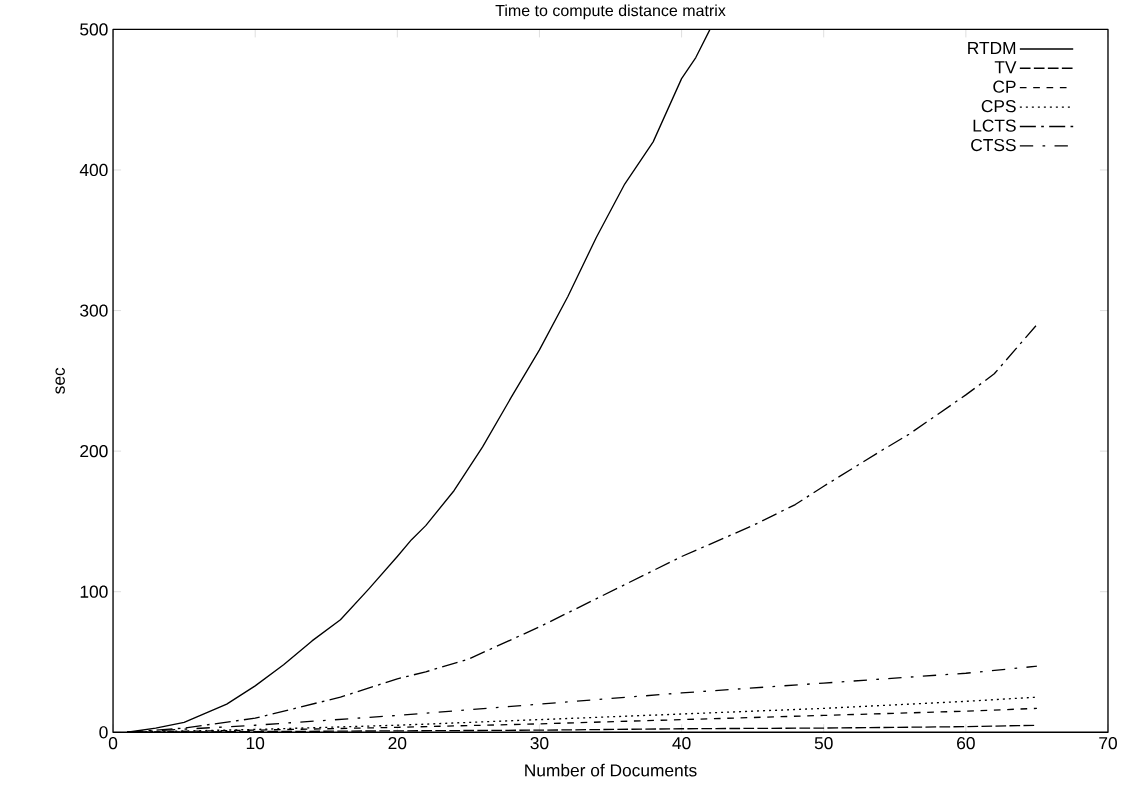 This screenshot has height=799, width=1131. Describe the element at coordinates (1005, 67) in the screenshot. I see `legend-label: TV` at that location.